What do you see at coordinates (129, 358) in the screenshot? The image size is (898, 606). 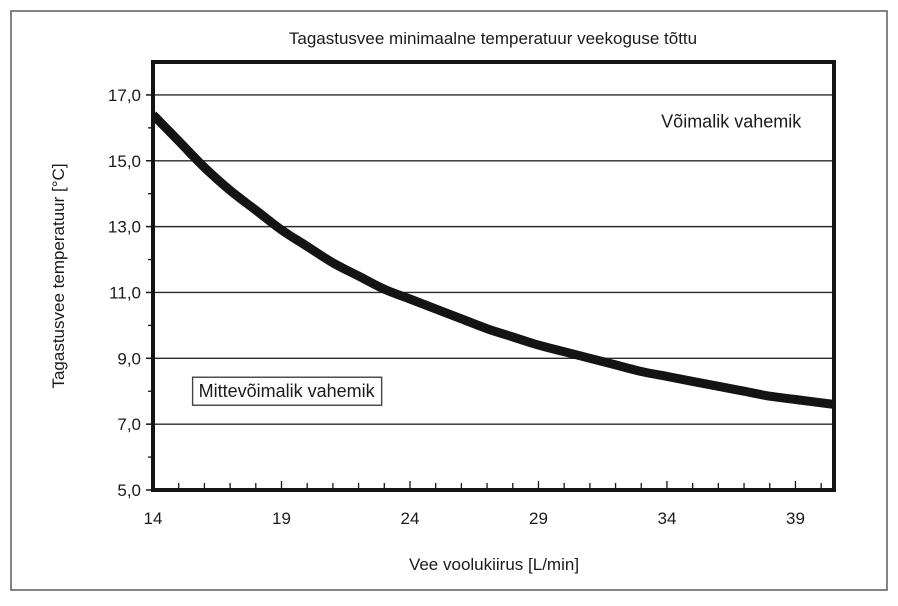 I see `y-tick-label: 9,0` at bounding box center [129, 358].